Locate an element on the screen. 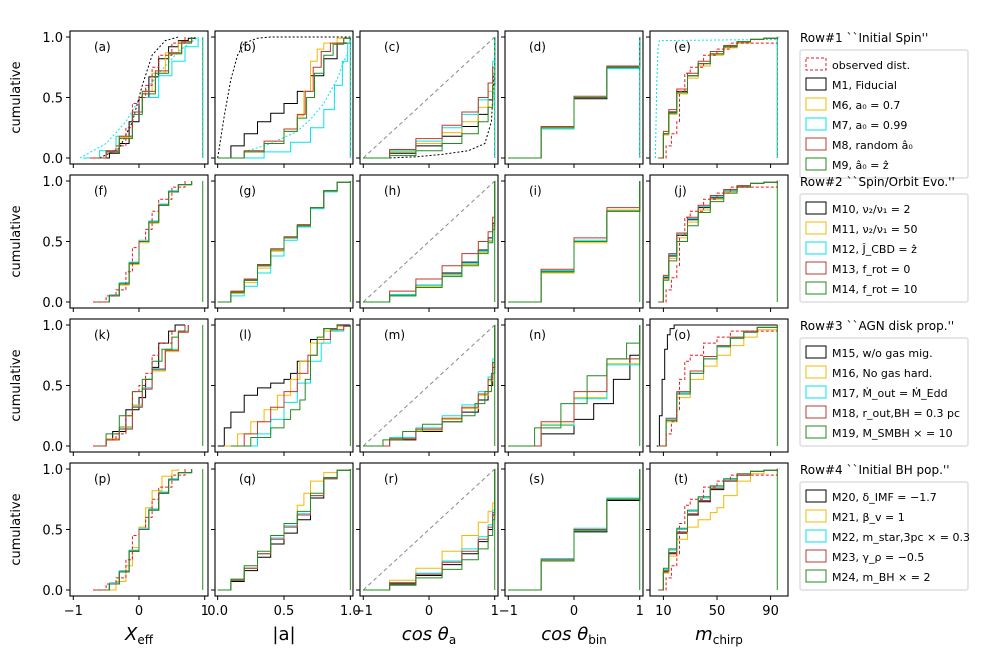 The image size is (981, 658). panel-letter: (t) is located at coordinates (681, 479).